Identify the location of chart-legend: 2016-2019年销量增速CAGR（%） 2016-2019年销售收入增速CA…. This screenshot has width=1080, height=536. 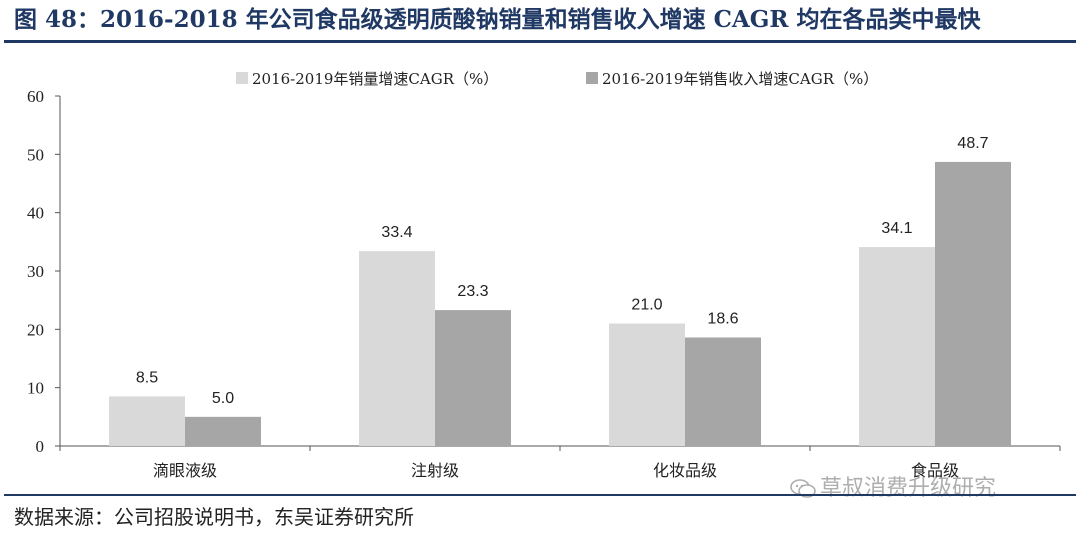
(557, 79).